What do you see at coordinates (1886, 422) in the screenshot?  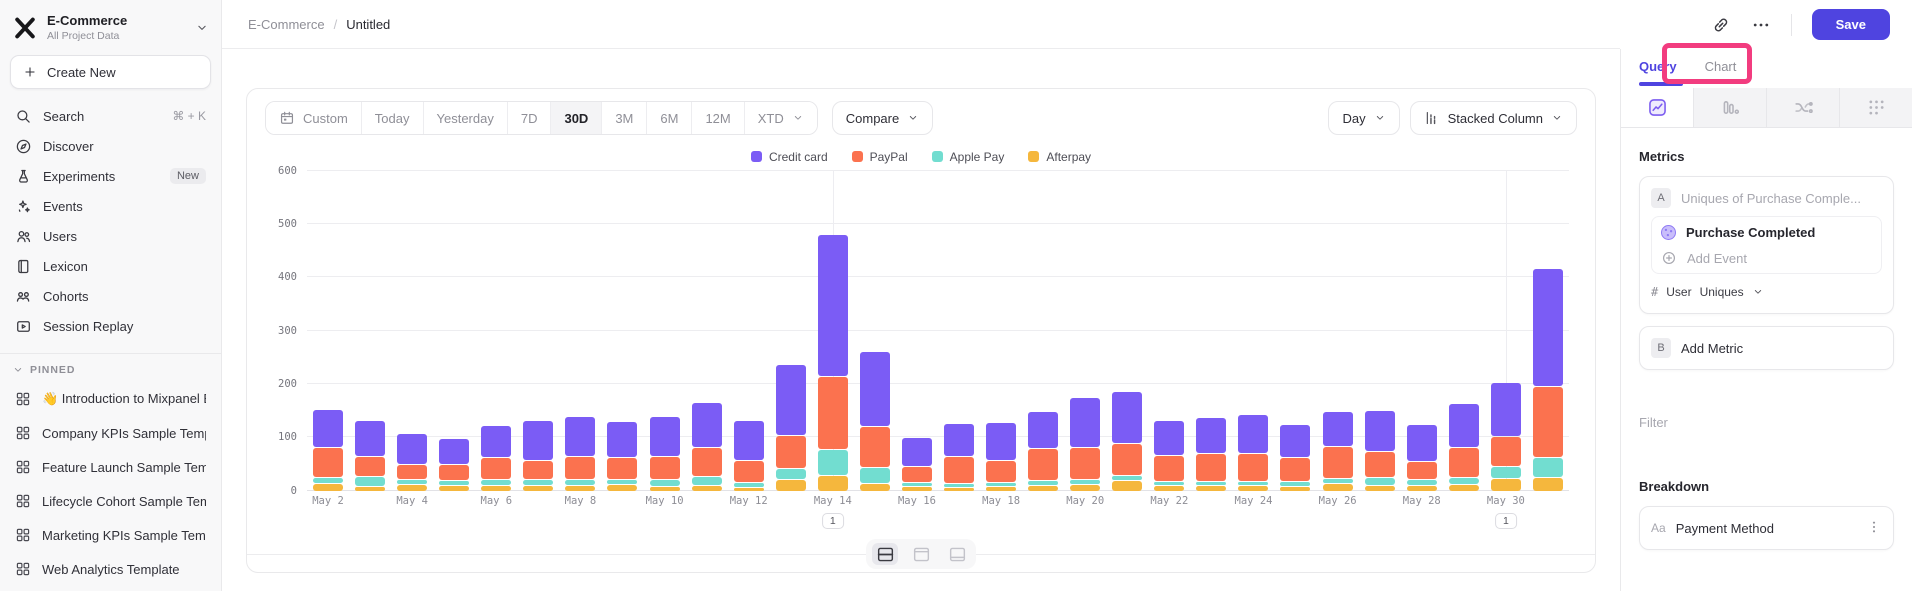 I see `add-filter-plus-icon` at bounding box center [1886, 422].